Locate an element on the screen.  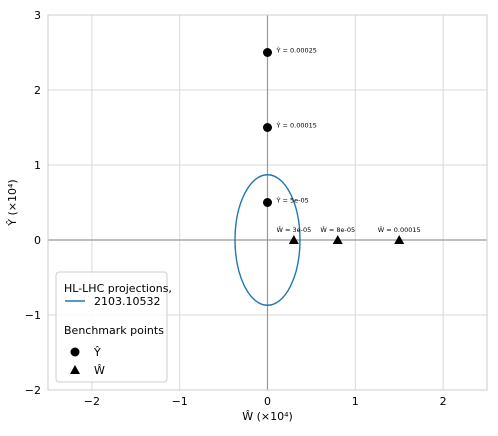
y-hat-point-label: Ŷ = 0.00025 is located at coordinates (296, 50).